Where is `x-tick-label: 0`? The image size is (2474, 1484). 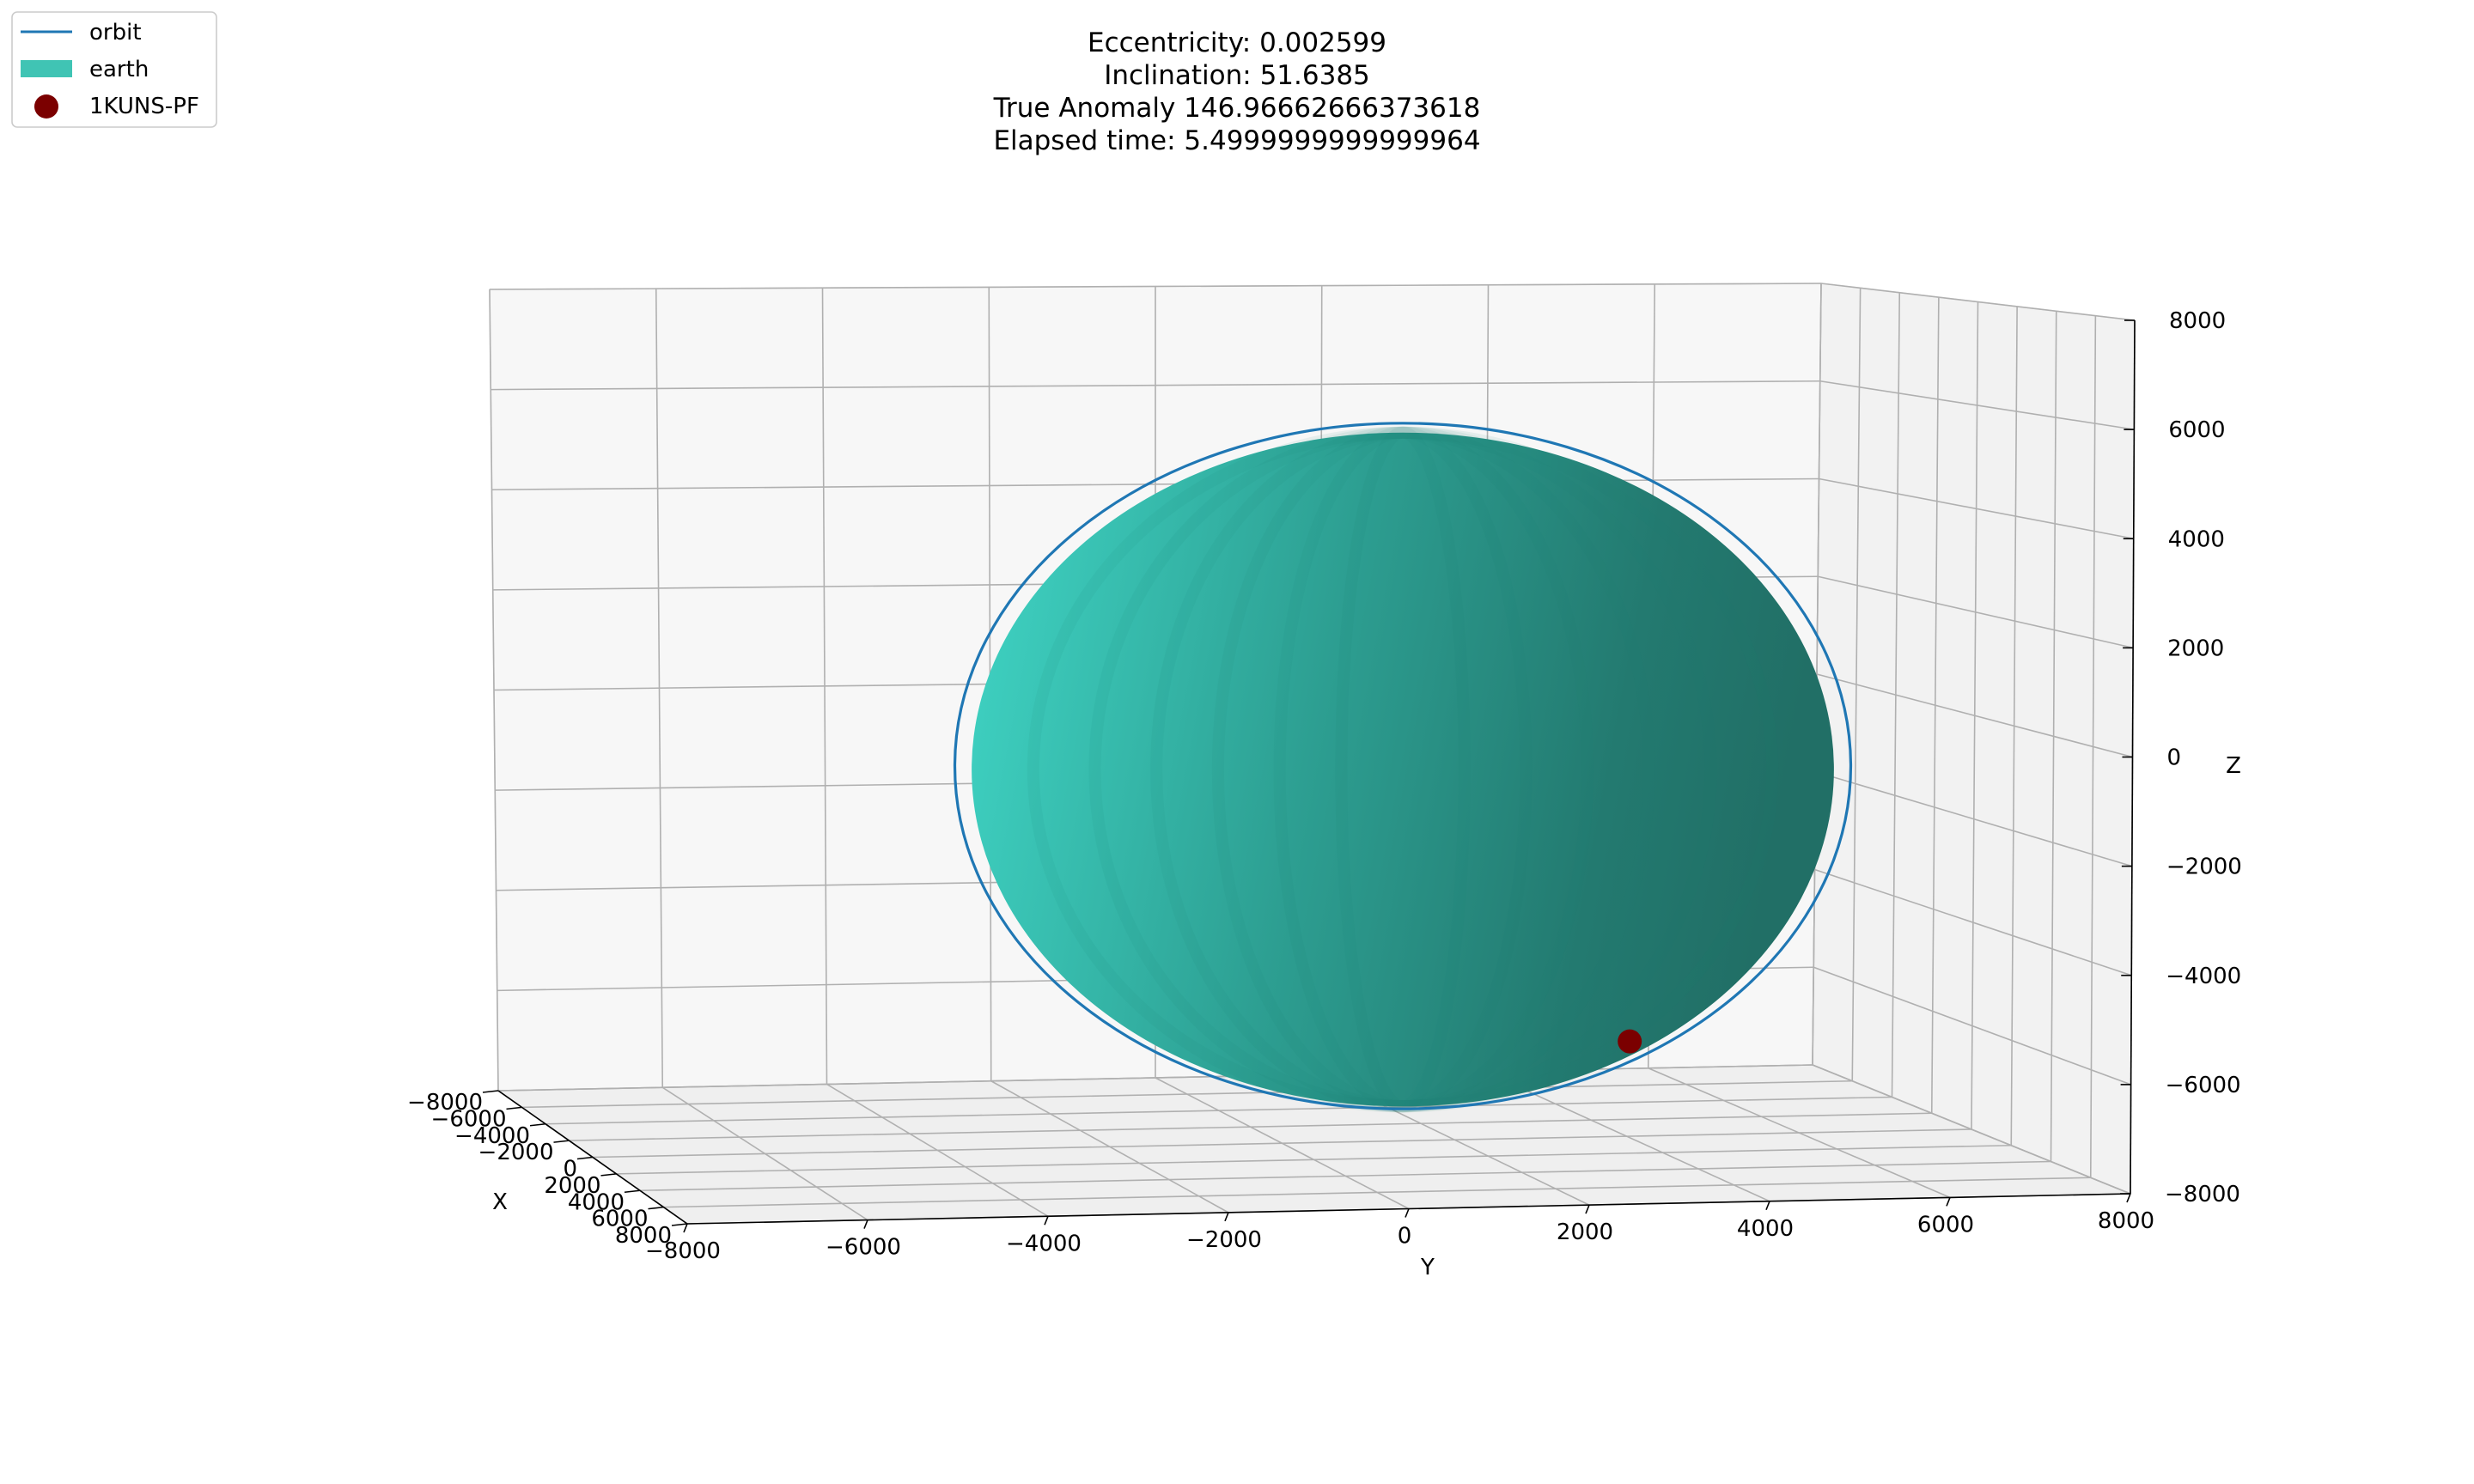
x-tick-label: 0 is located at coordinates (570, 1170).